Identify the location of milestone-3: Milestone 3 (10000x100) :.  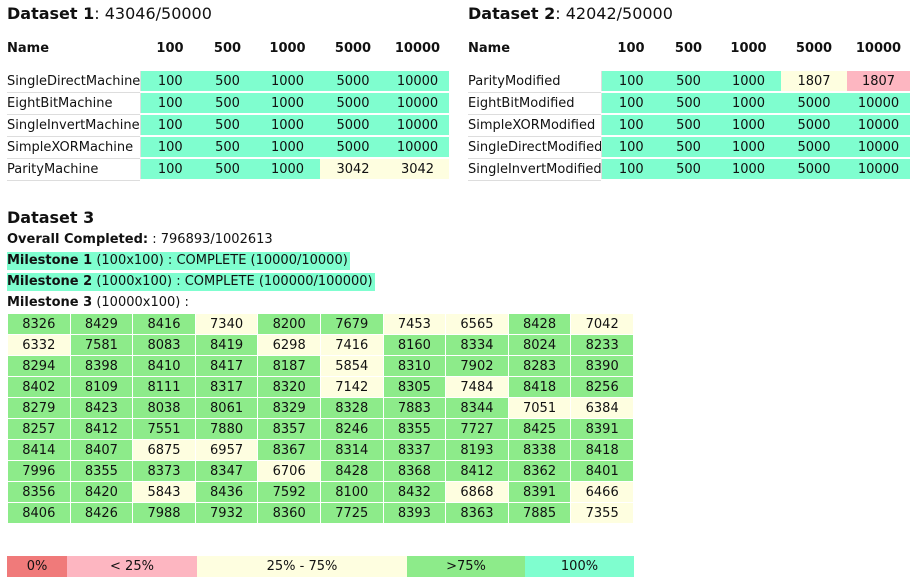
(98, 303).